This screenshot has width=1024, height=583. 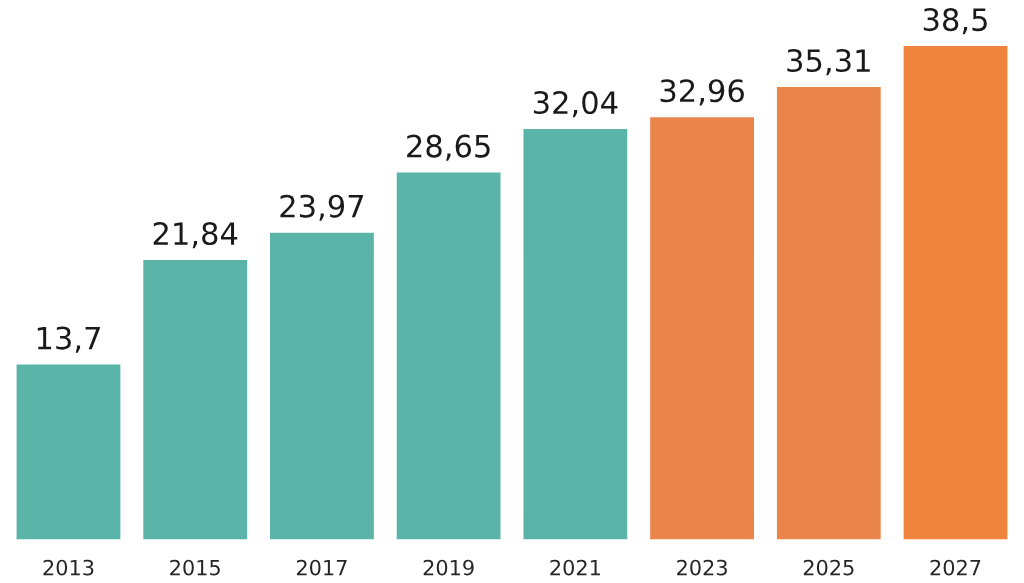 What do you see at coordinates (955, 21) in the screenshot?
I see `data-label: 38,5` at bounding box center [955, 21].